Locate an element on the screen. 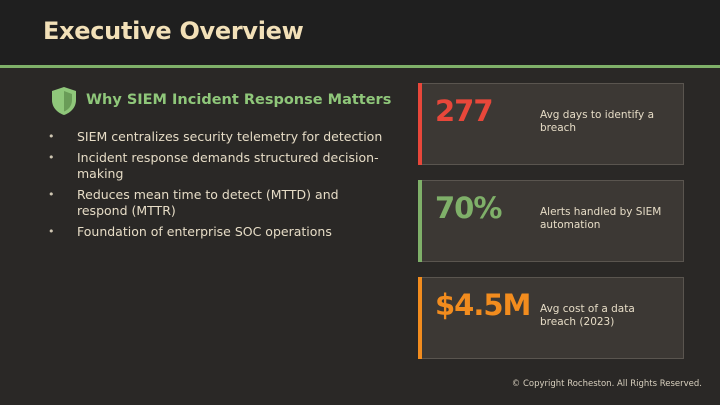  stat-card-automation: 70% Alerts handled by SIEM automation is located at coordinates (551, 221).